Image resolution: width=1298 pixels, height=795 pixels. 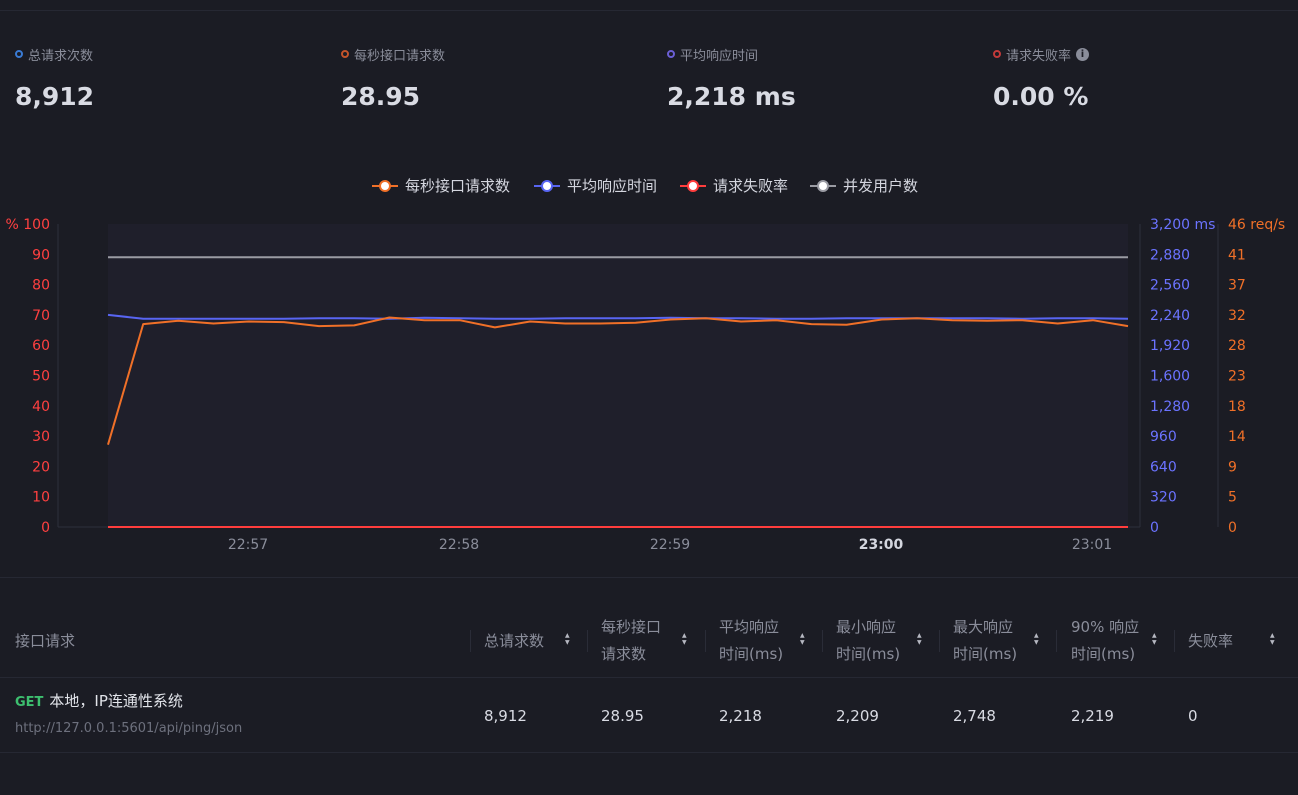 I want to click on column-header: 失败率, so click(x=1210, y=641).